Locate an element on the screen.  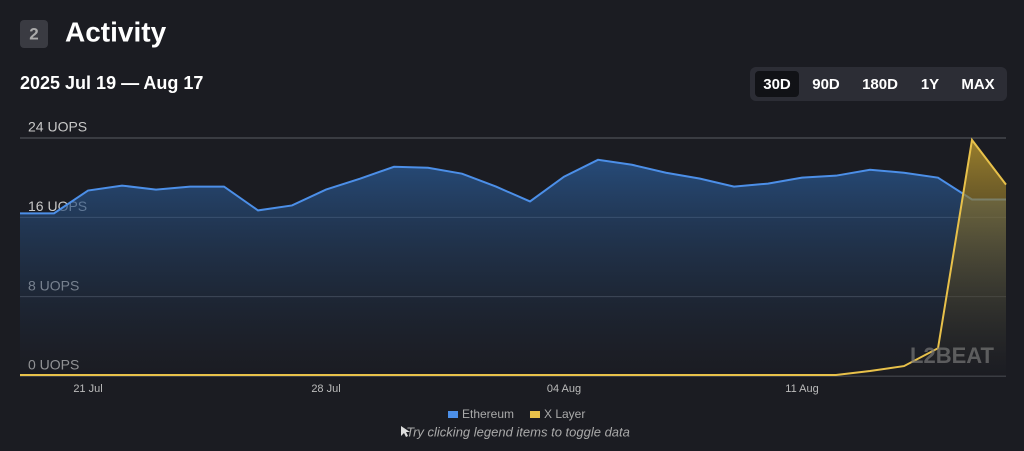
range-button: 180D is located at coordinates (880, 84).